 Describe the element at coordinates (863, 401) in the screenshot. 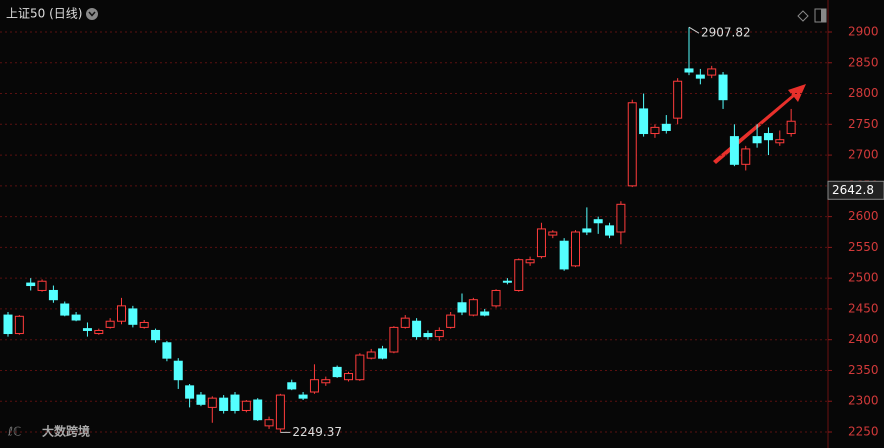

I see `y-tick-label: 2300` at that location.